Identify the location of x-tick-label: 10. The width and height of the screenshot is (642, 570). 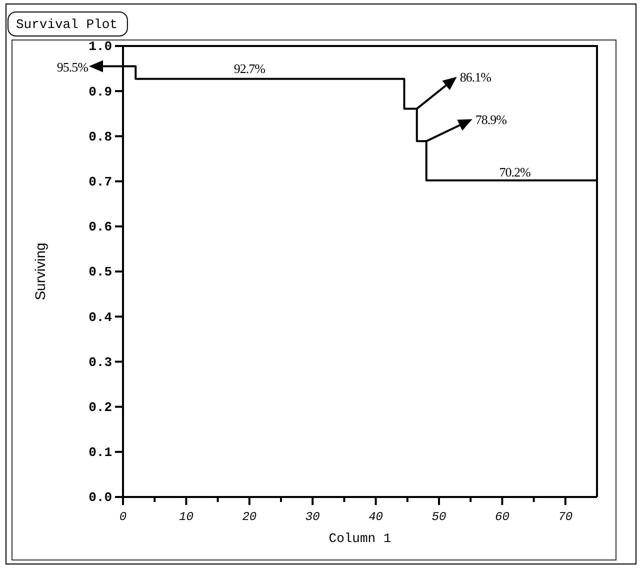
(186, 517).